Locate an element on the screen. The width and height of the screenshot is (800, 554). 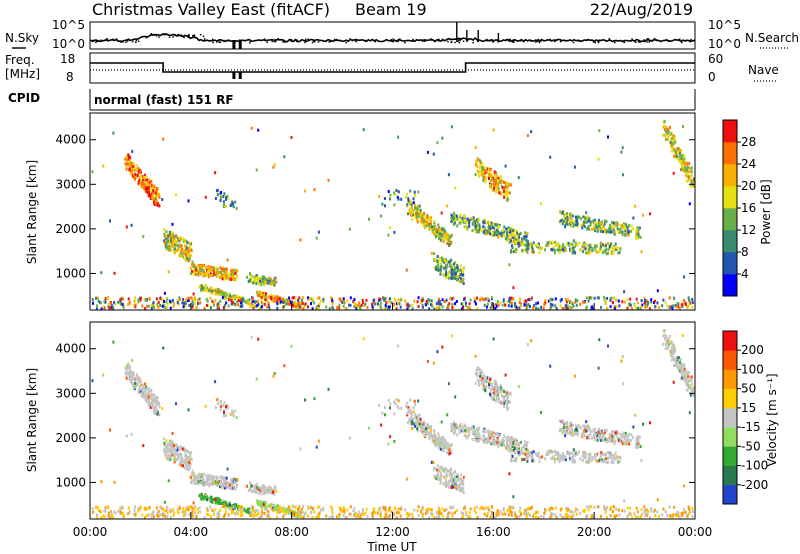
power-ytick-label: 3000 is located at coordinates (70, 184).